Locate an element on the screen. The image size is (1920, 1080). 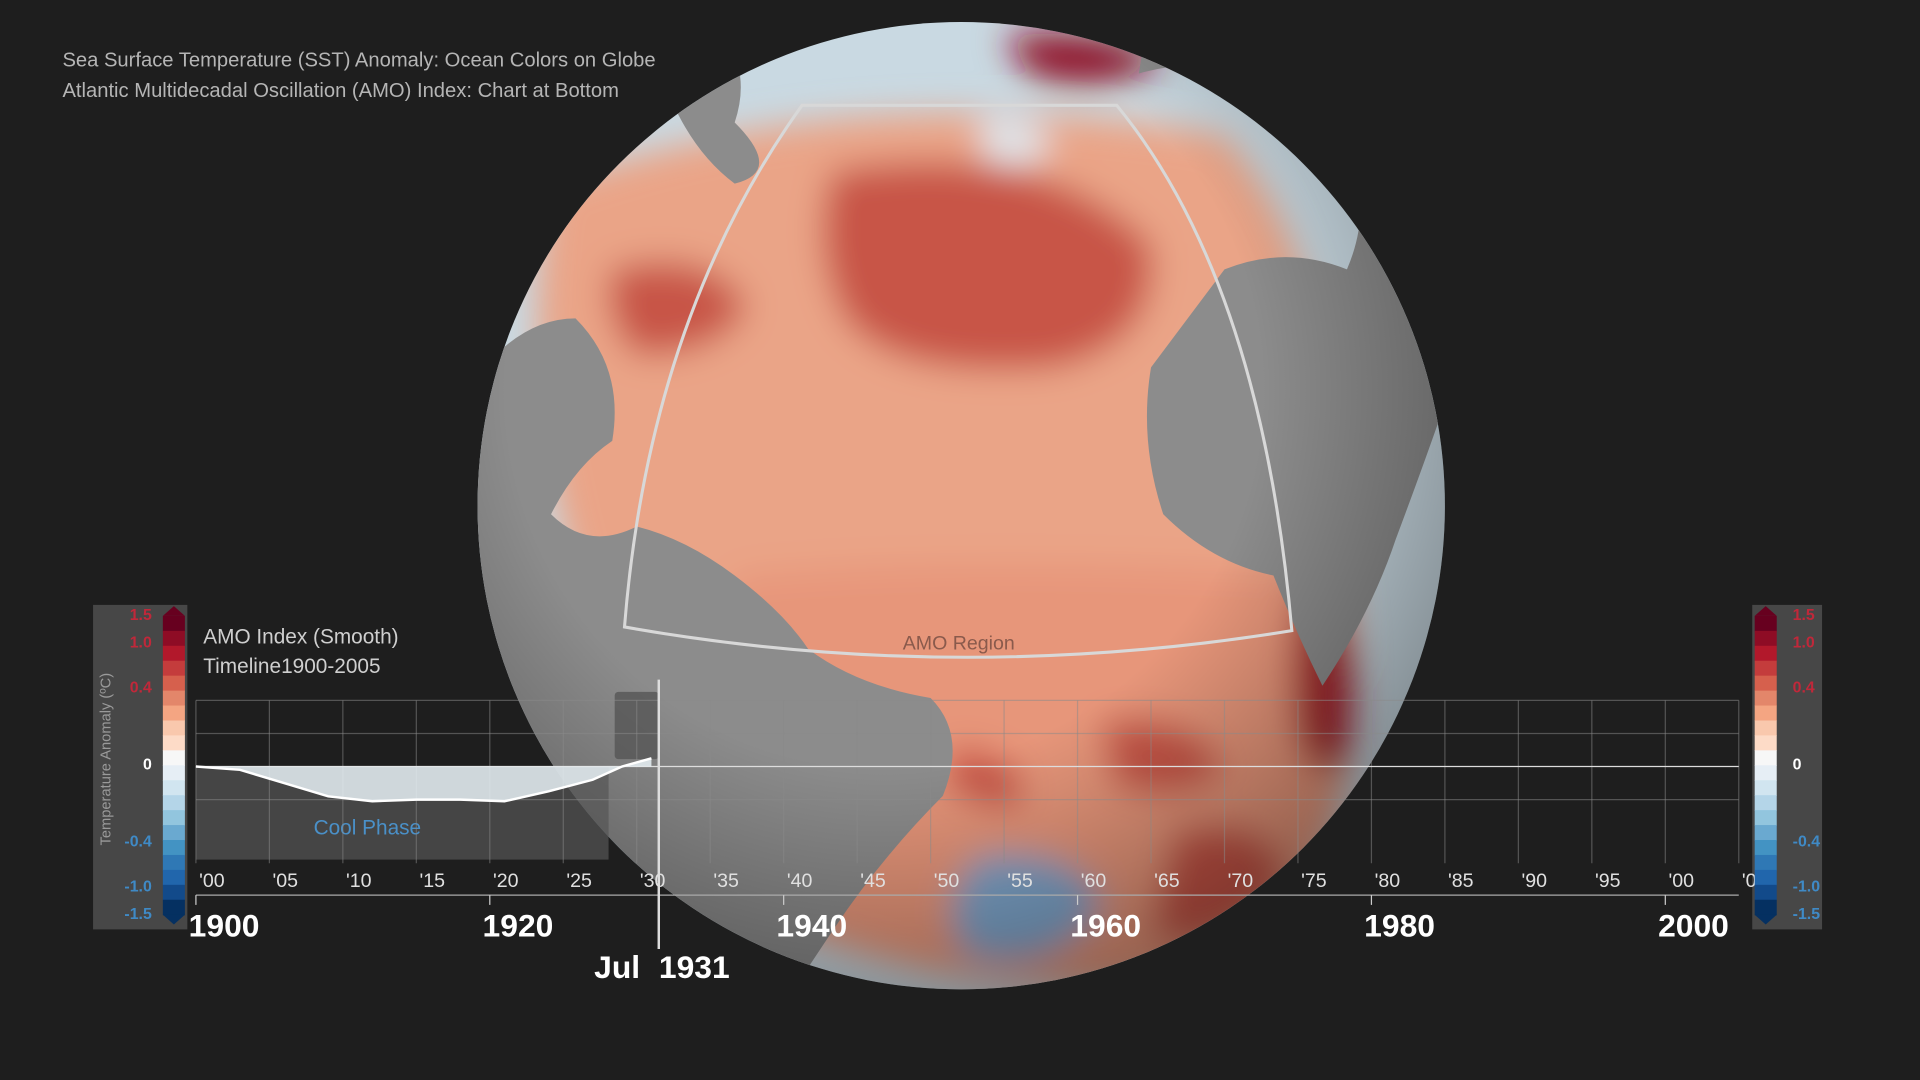
current-year: 1931 is located at coordinates (694, 967).